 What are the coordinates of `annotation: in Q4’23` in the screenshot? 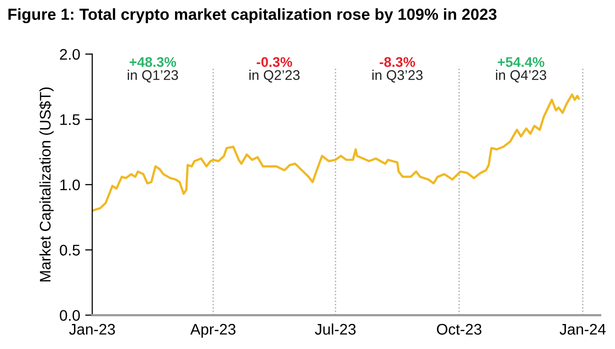 It's located at (521, 76).